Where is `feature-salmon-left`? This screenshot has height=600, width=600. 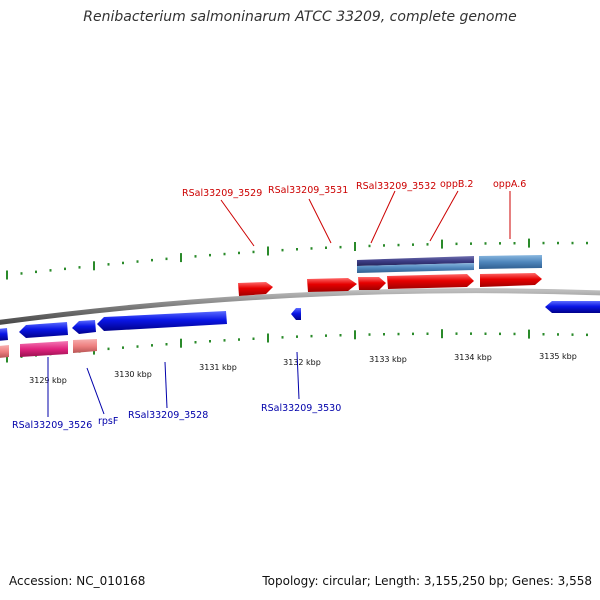
feature-salmon-left is located at coordinates (4, 351).